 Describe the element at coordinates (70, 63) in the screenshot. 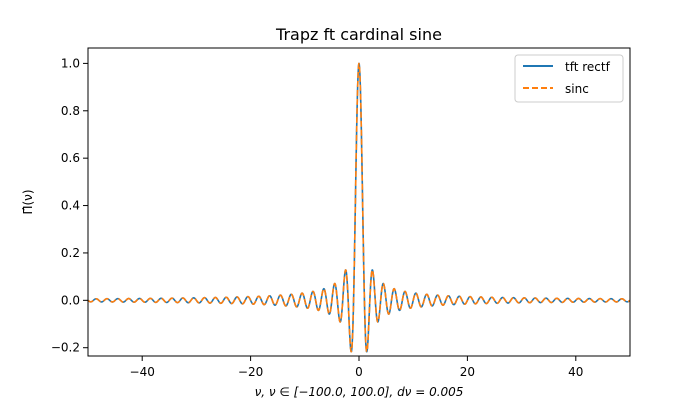

I see `y-tick-label: 1.0` at that location.